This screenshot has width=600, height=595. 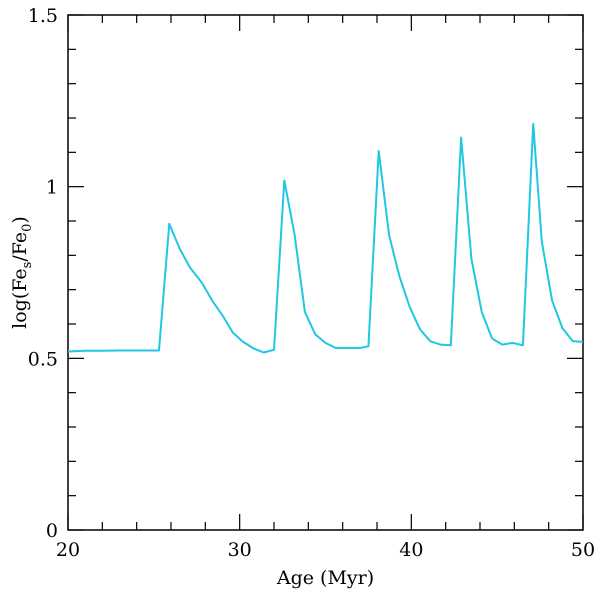 What do you see at coordinates (43, 359) in the screenshot?
I see `y-tick-label: 0.5` at bounding box center [43, 359].